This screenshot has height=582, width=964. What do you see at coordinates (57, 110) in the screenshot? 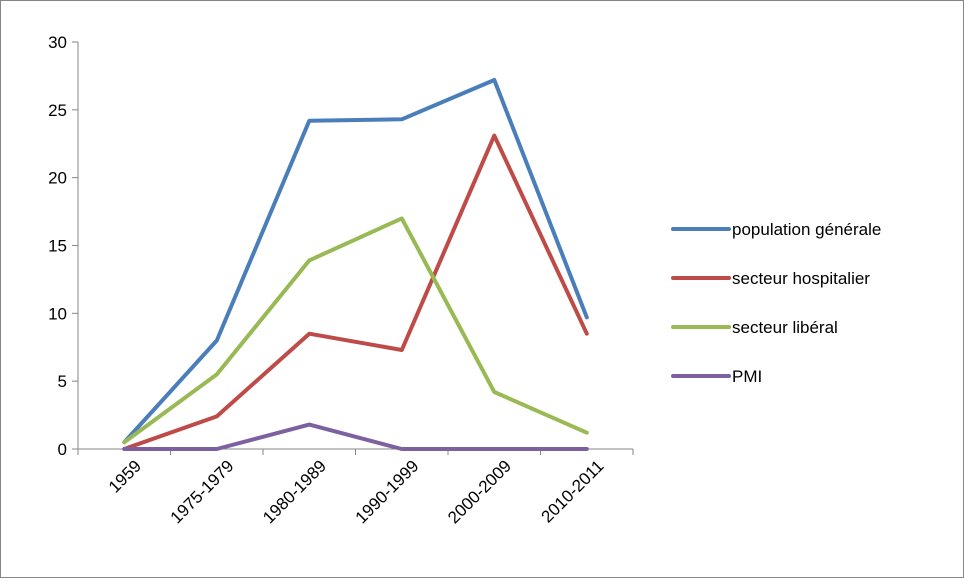
I see `y-tick-label: 25` at bounding box center [57, 110].